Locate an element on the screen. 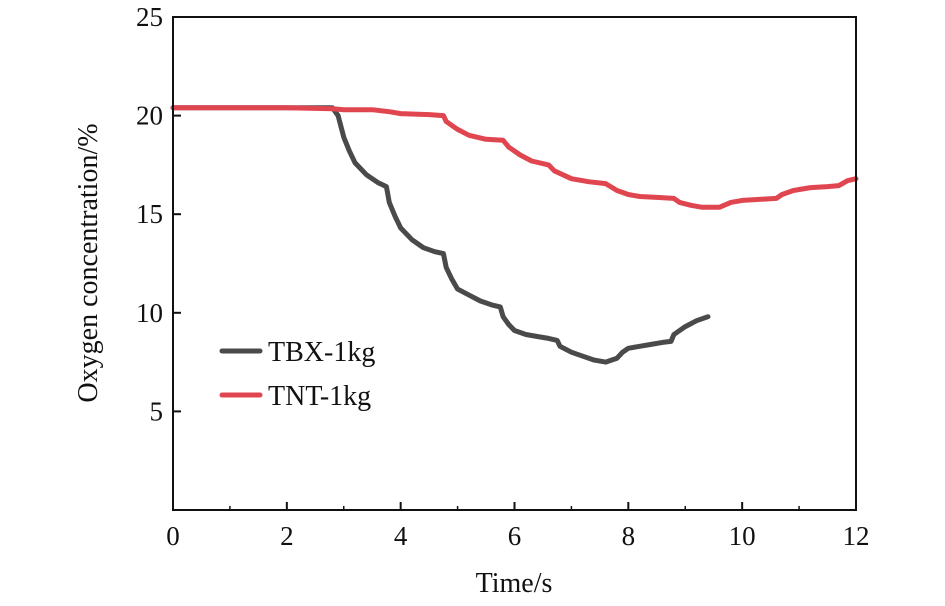  x-tick-label: 0 is located at coordinates (173, 536).